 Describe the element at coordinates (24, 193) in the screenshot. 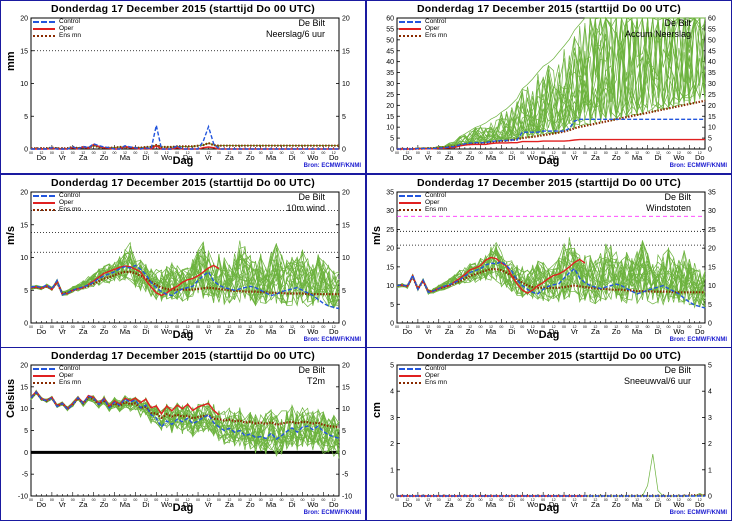

I see `y-tick-label-left: 20` at that location.